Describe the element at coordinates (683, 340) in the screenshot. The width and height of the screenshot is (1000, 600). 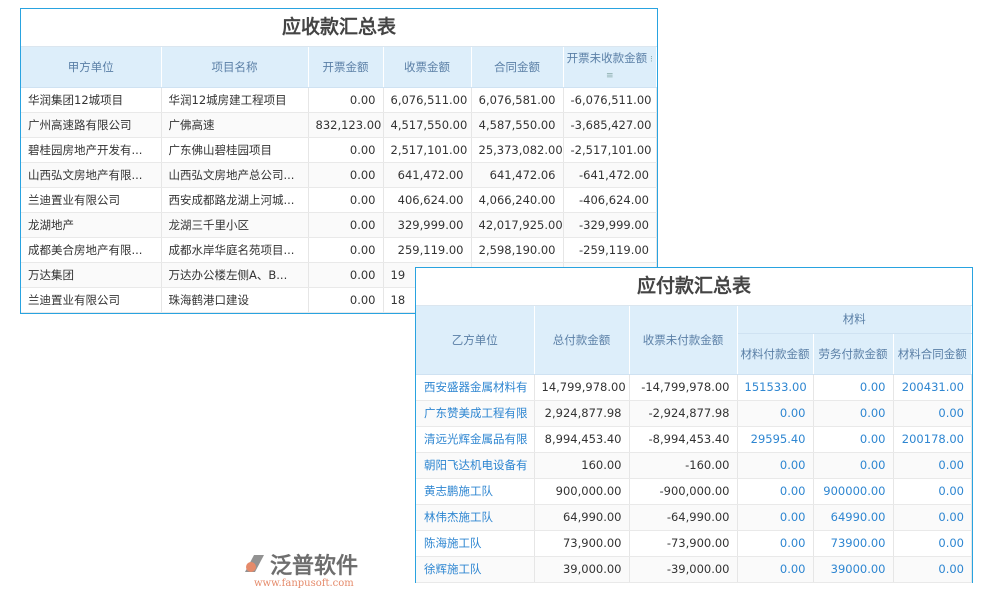
I see `header-unpaid: 收票未付款金额` at that location.